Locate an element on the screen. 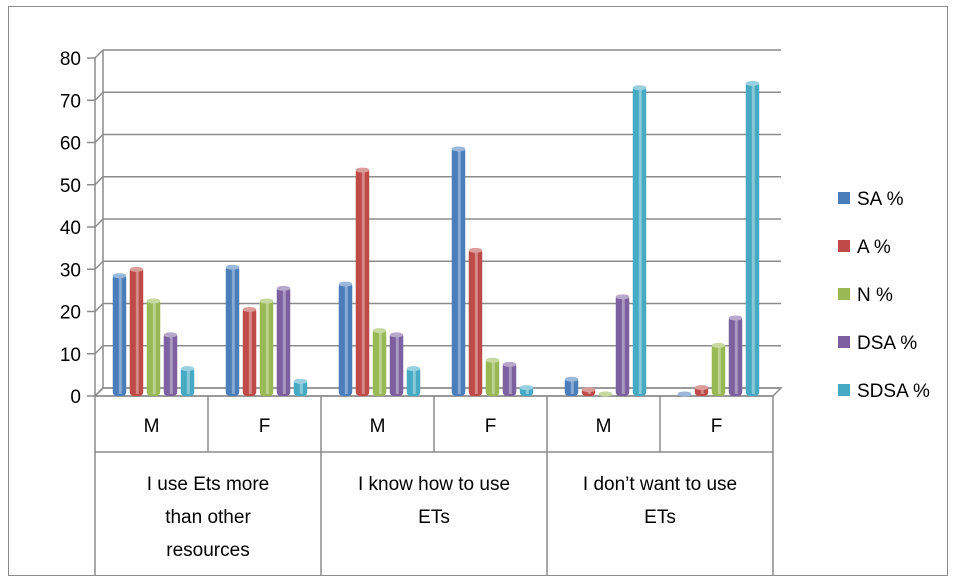  y-tick-label: 80 is located at coordinates (70, 59).